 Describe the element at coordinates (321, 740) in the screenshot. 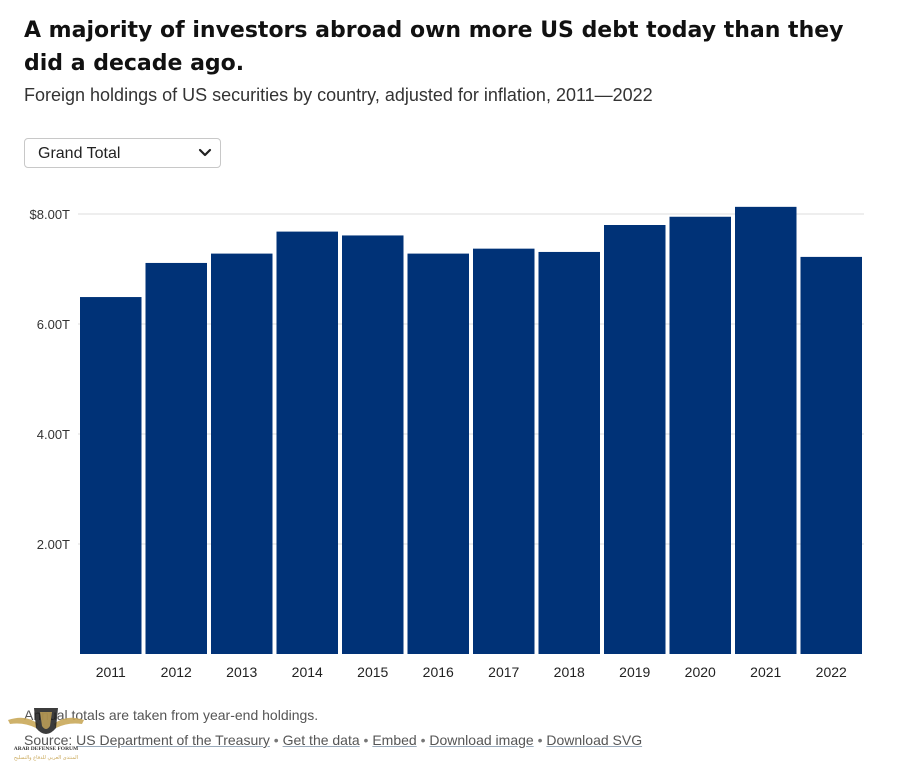

I see `get-data-link: Get the data` at that location.